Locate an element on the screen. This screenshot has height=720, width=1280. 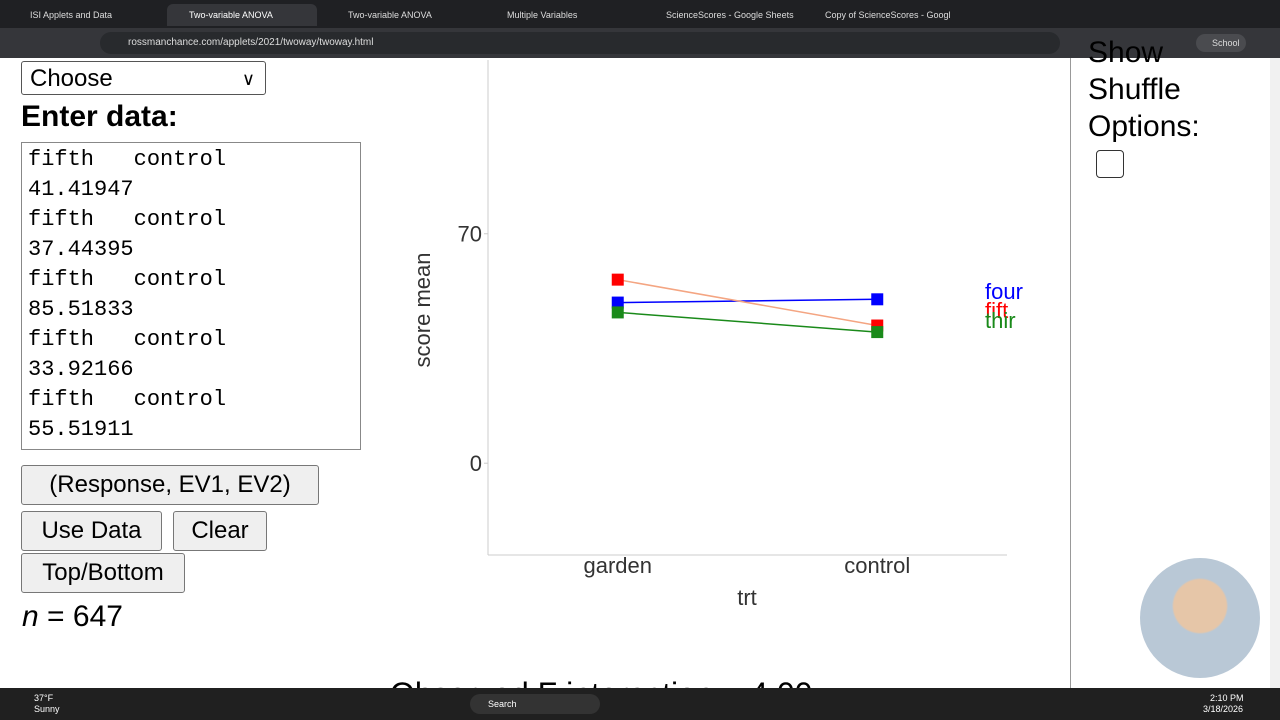
scrollbar is located at coordinates (1275, 373).